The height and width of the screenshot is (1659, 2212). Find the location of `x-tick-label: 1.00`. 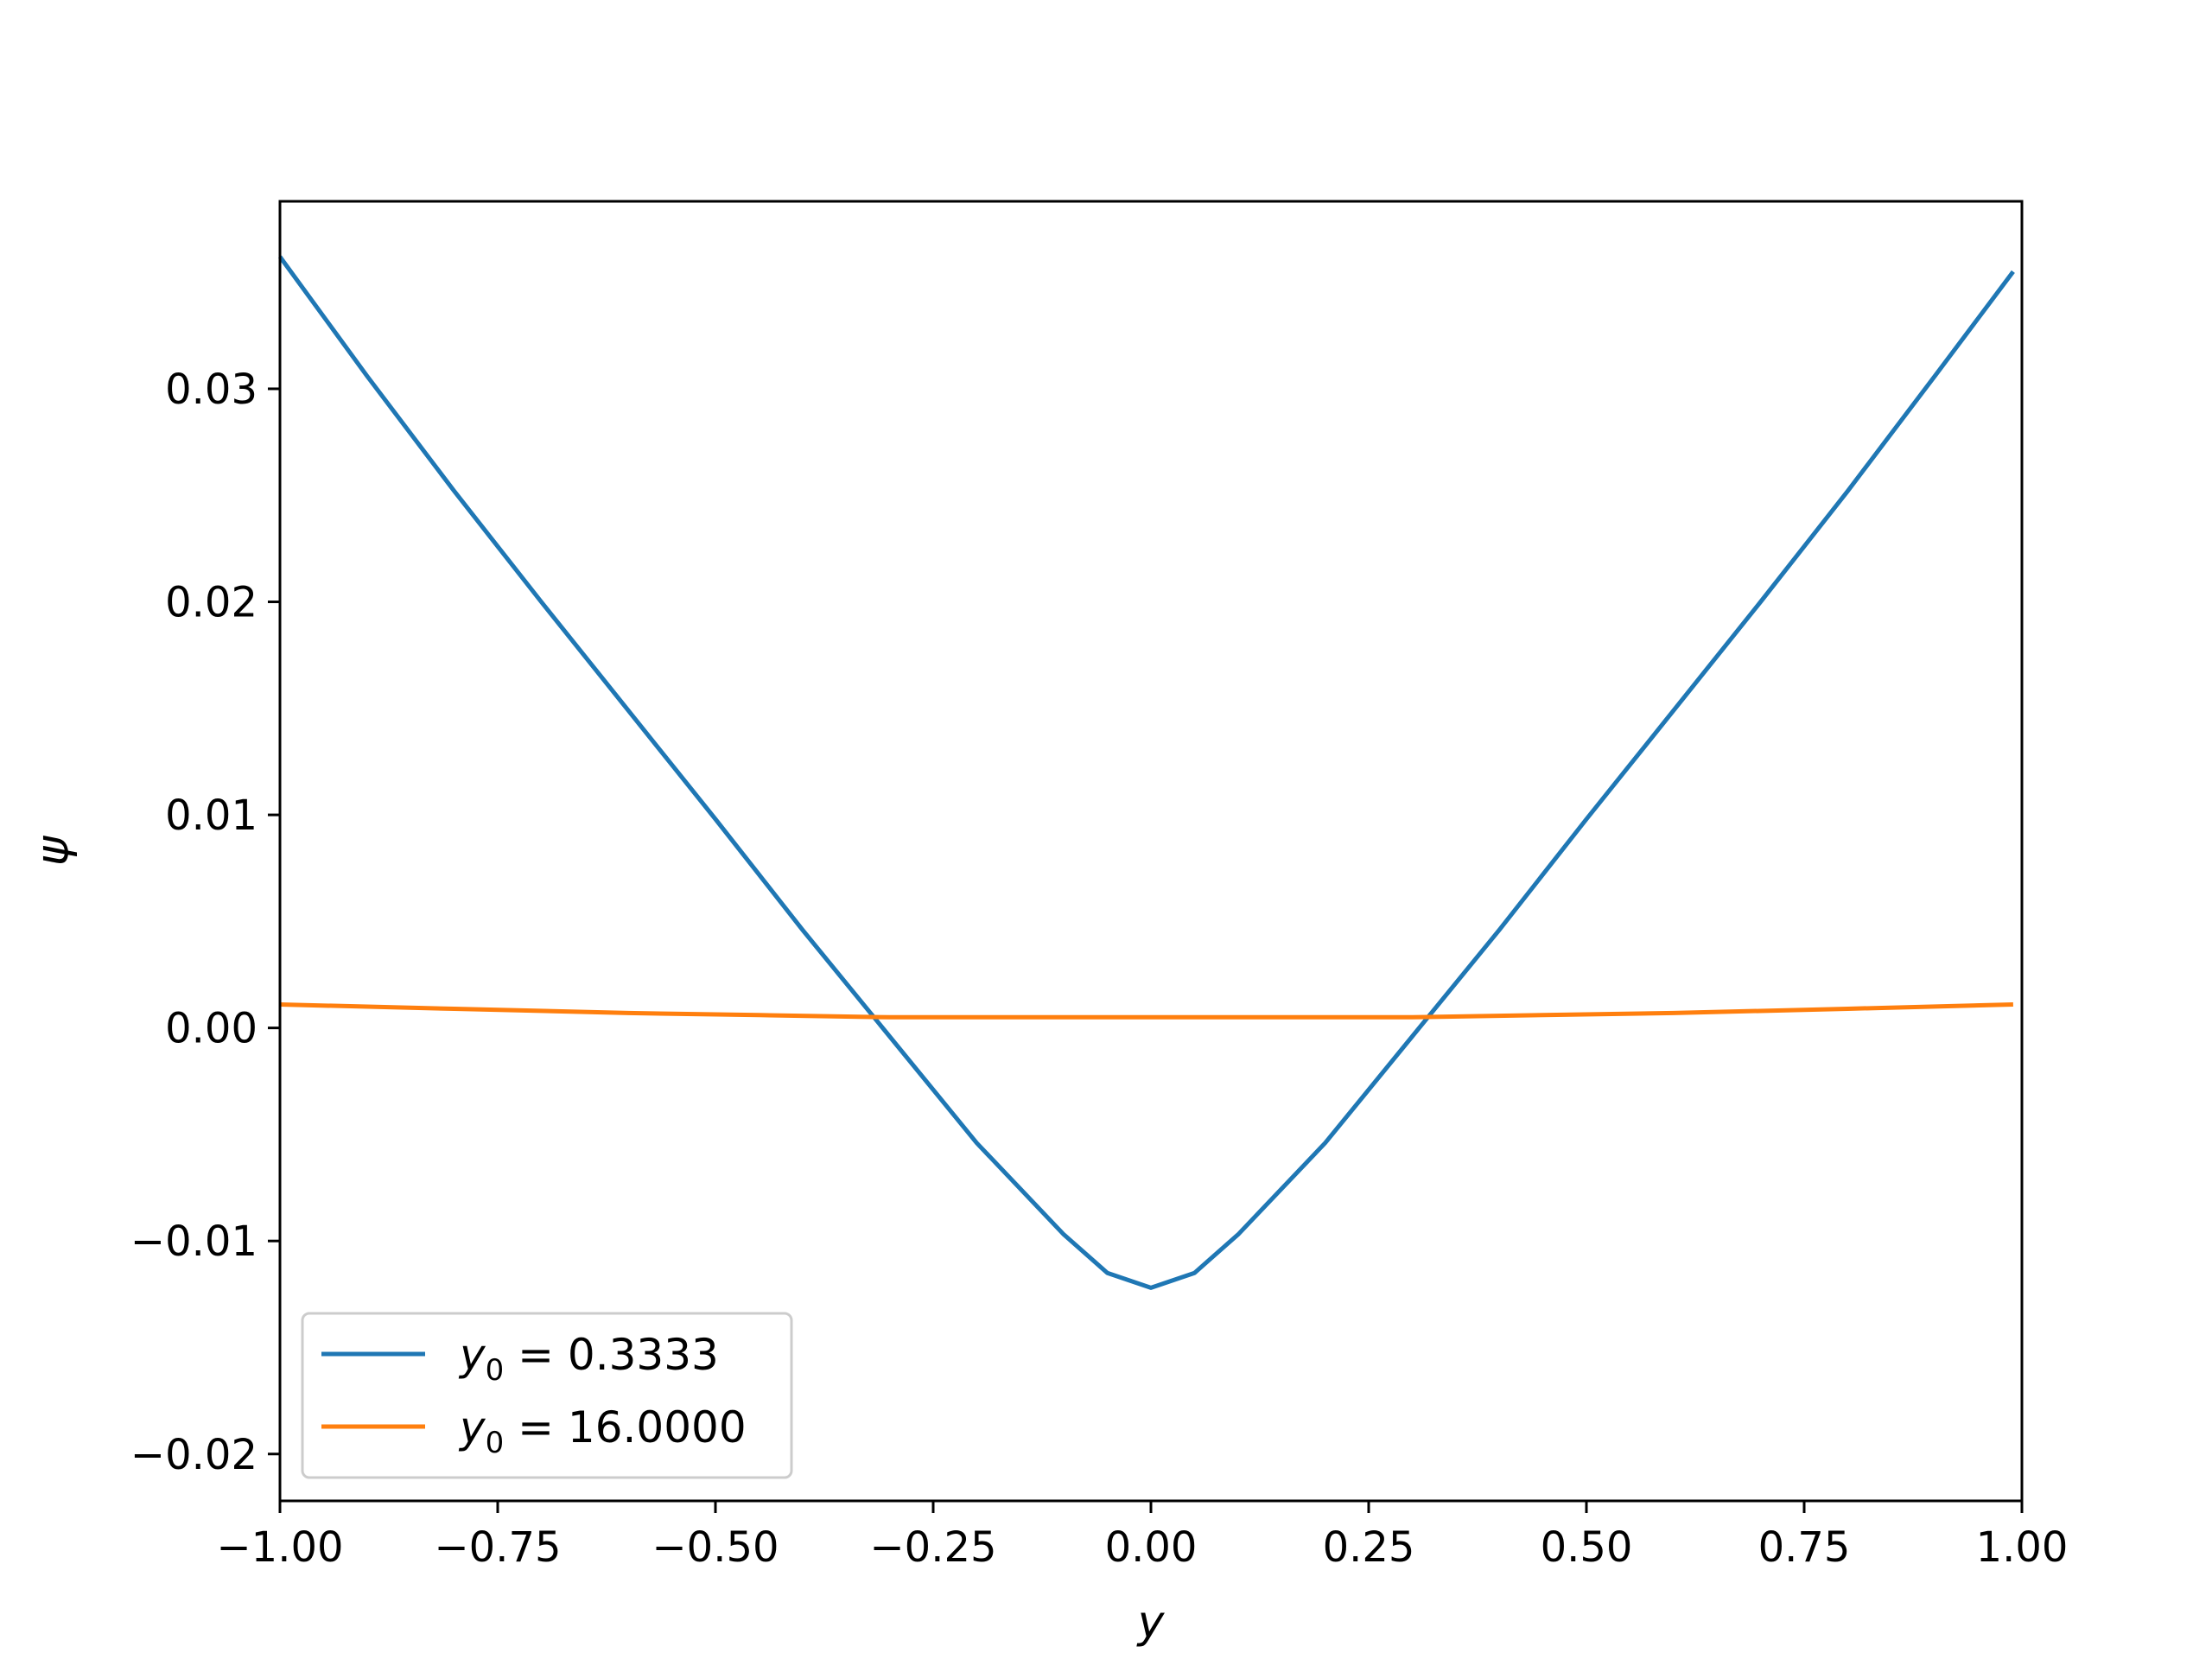

x-tick-label: 1.00 is located at coordinates (2022, 1547).